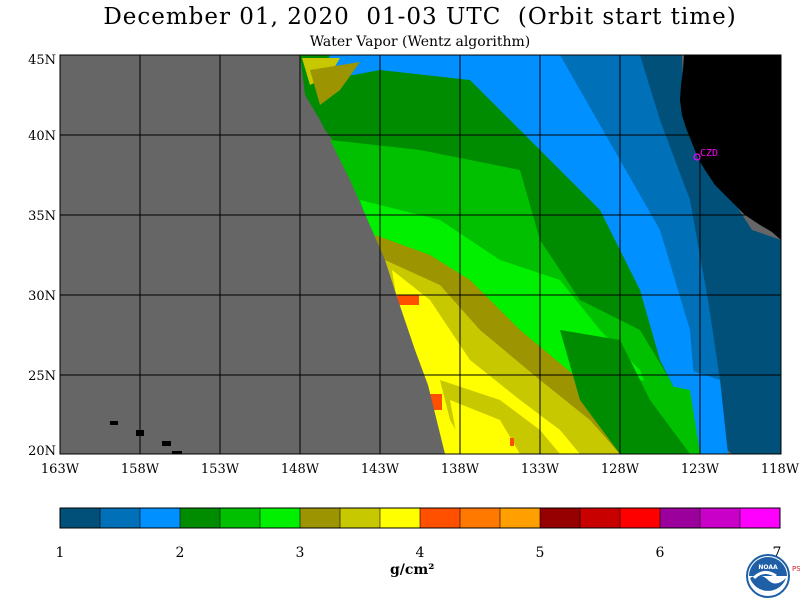 This screenshot has height=604, width=800. Describe the element at coordinates (700, 469) in the screenshot. I see `lon-label: 123W` at that location.